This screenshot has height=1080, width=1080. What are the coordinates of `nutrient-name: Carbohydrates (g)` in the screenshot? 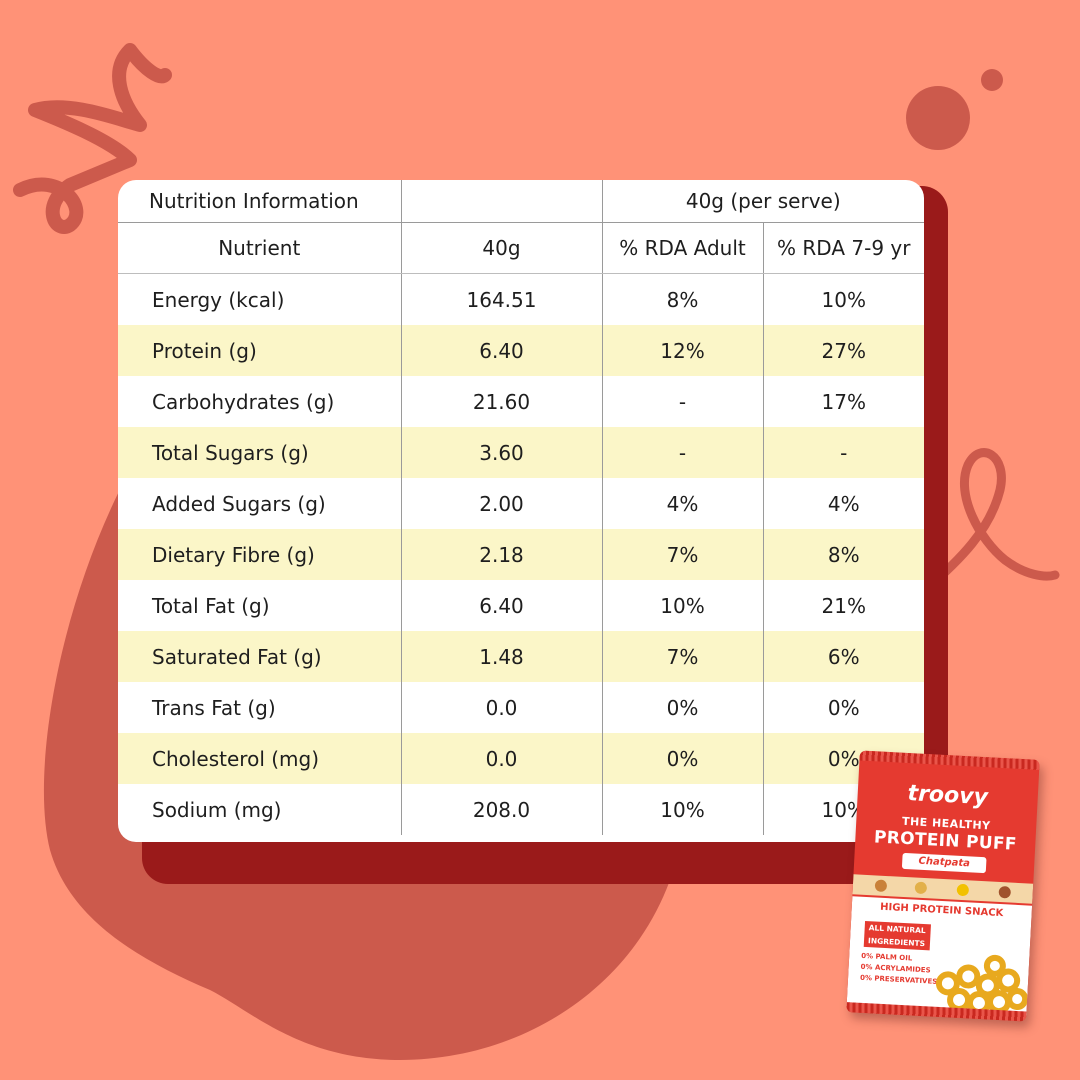 It's located at (243, 401).